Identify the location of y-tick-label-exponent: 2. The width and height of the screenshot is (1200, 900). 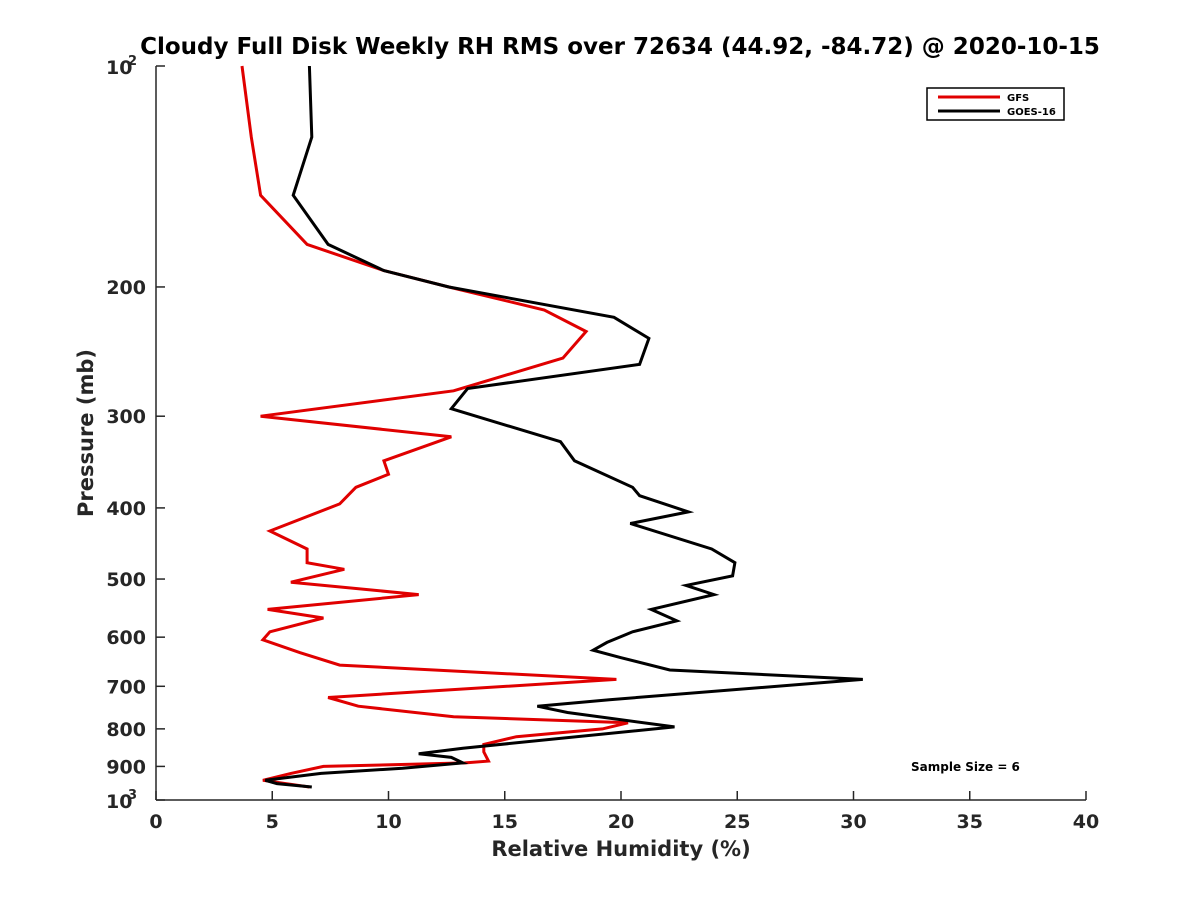
(132, 61).